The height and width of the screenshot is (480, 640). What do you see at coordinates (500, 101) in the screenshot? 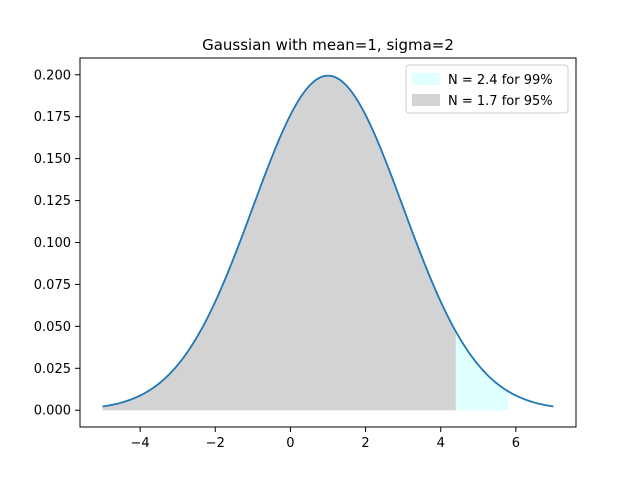
I see `legend-label-1: N = 1.7 for 95%` at bounding box center [500, 101].